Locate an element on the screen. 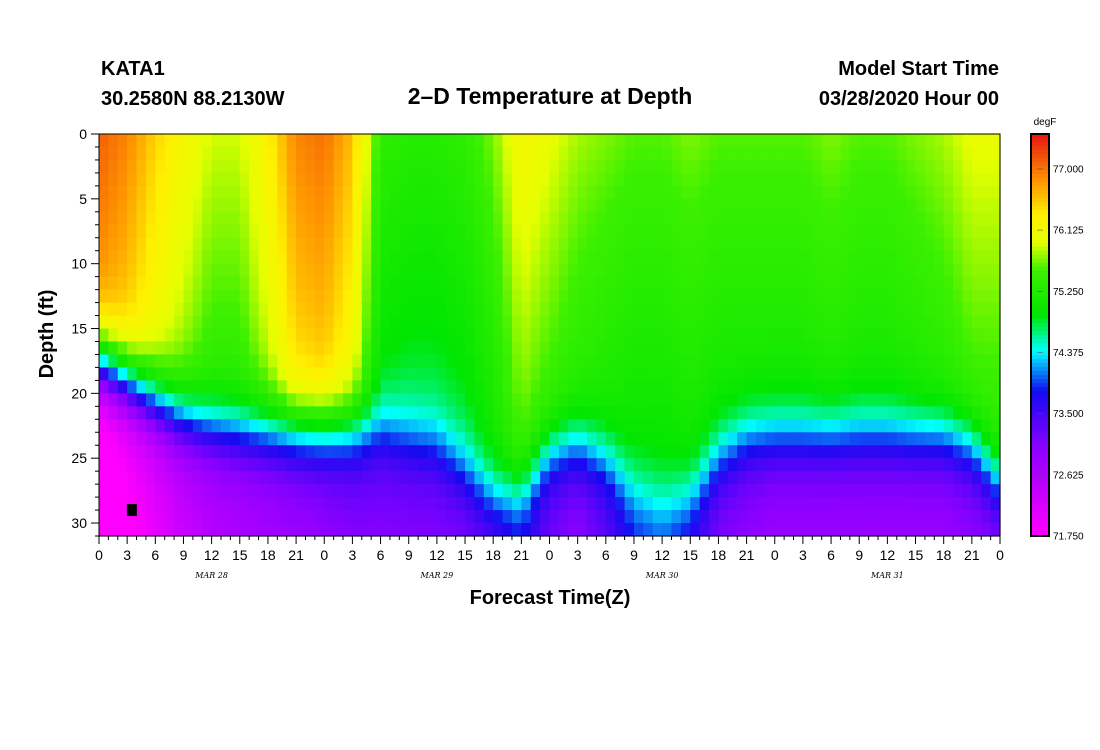  x-tick-label: 12 is located at coordinates (437, 555).